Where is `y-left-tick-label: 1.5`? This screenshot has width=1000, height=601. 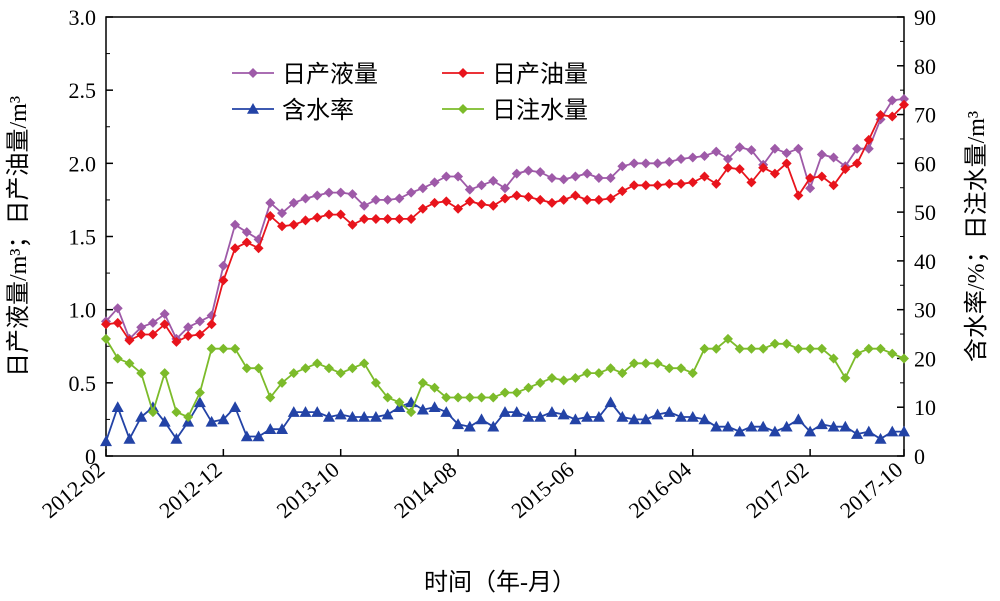
y-left-tick-label: 1.5 is located at coordinates (83, 237).